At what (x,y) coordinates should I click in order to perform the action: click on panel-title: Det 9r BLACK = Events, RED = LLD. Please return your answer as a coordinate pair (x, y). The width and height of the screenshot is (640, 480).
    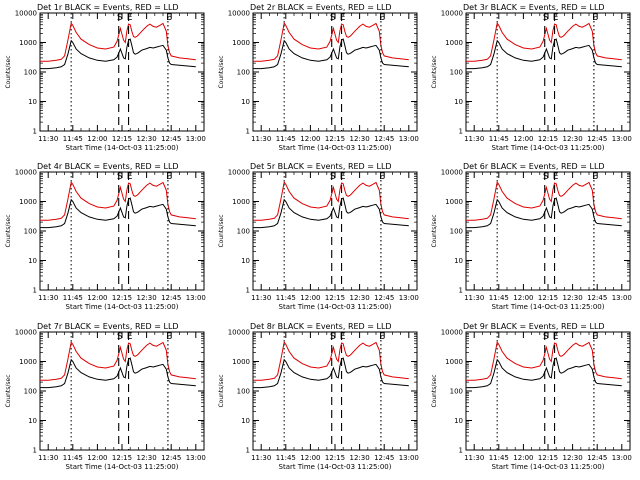
    Looking at the image, I should click on (534, 326).